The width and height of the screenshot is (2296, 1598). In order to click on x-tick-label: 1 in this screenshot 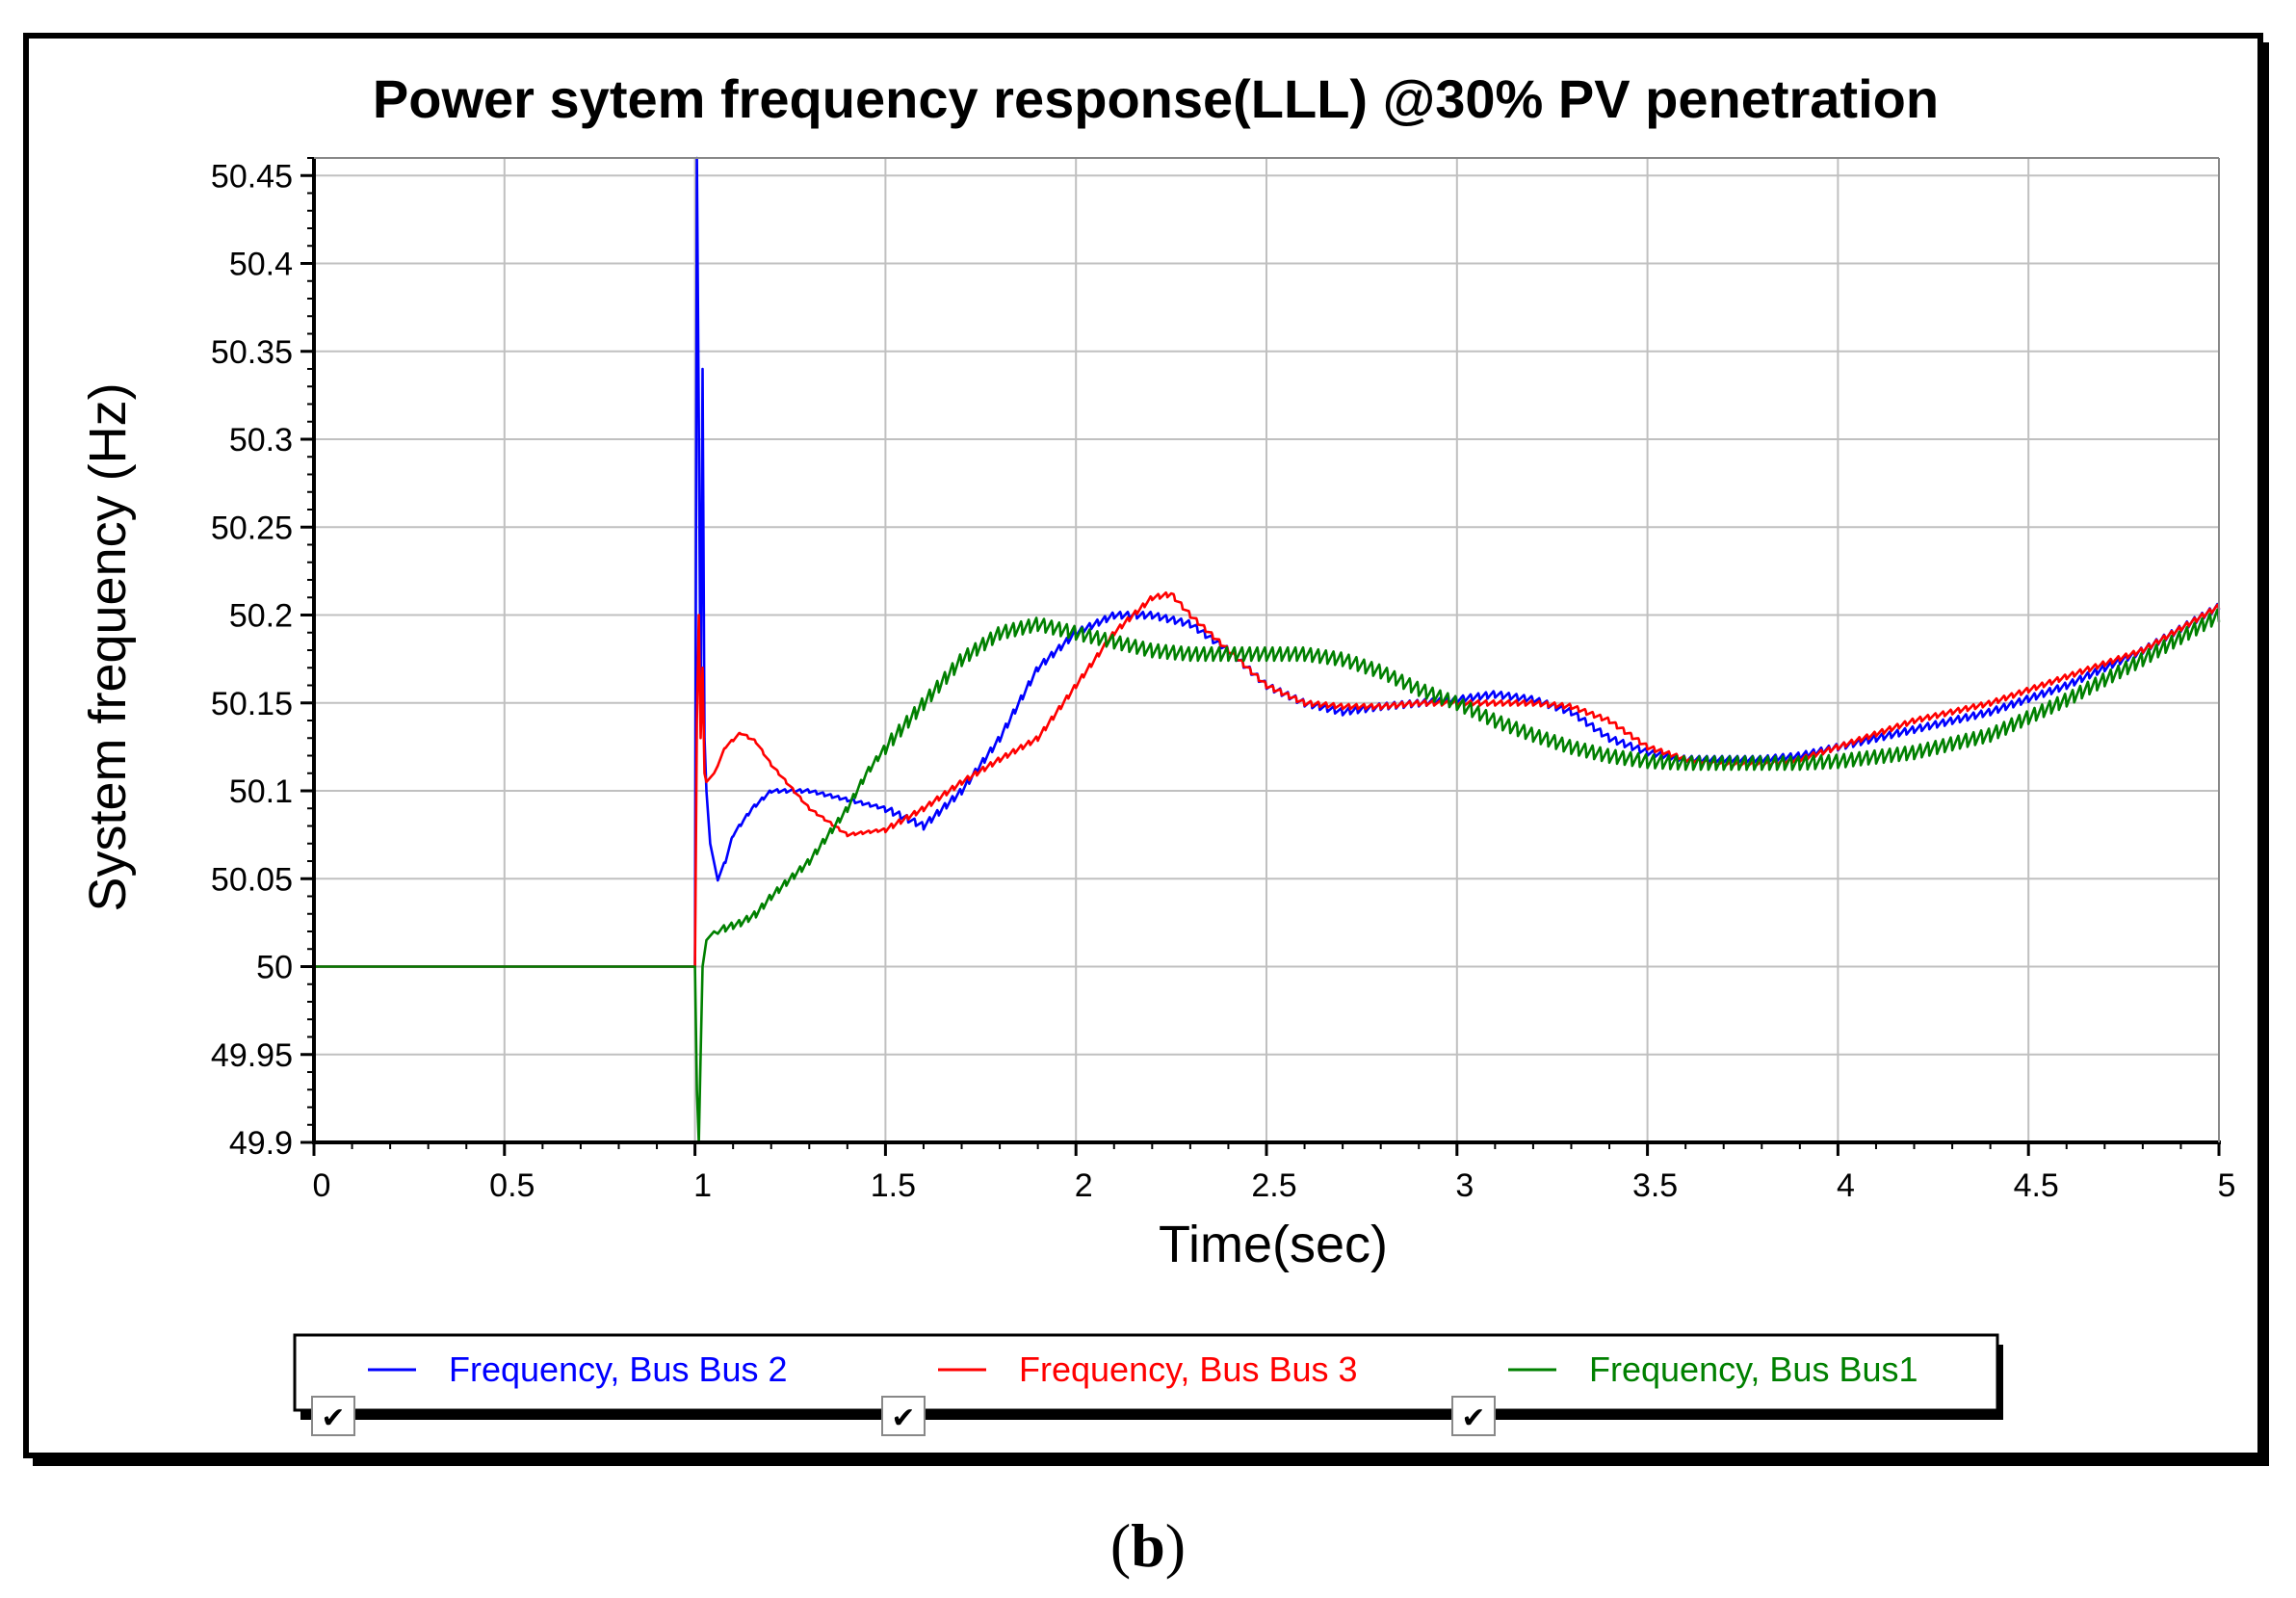, I will do `click(702, 1185)`.